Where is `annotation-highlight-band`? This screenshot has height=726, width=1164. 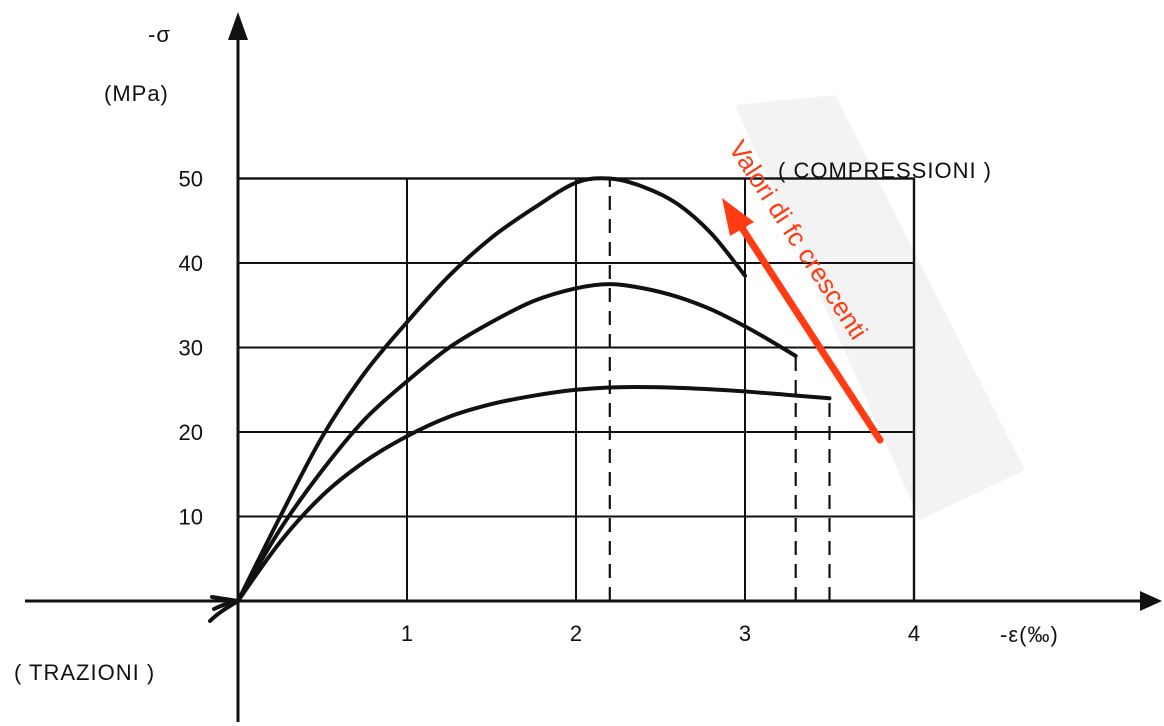
annotation-highlight-band is located at coordinates (880, 307).